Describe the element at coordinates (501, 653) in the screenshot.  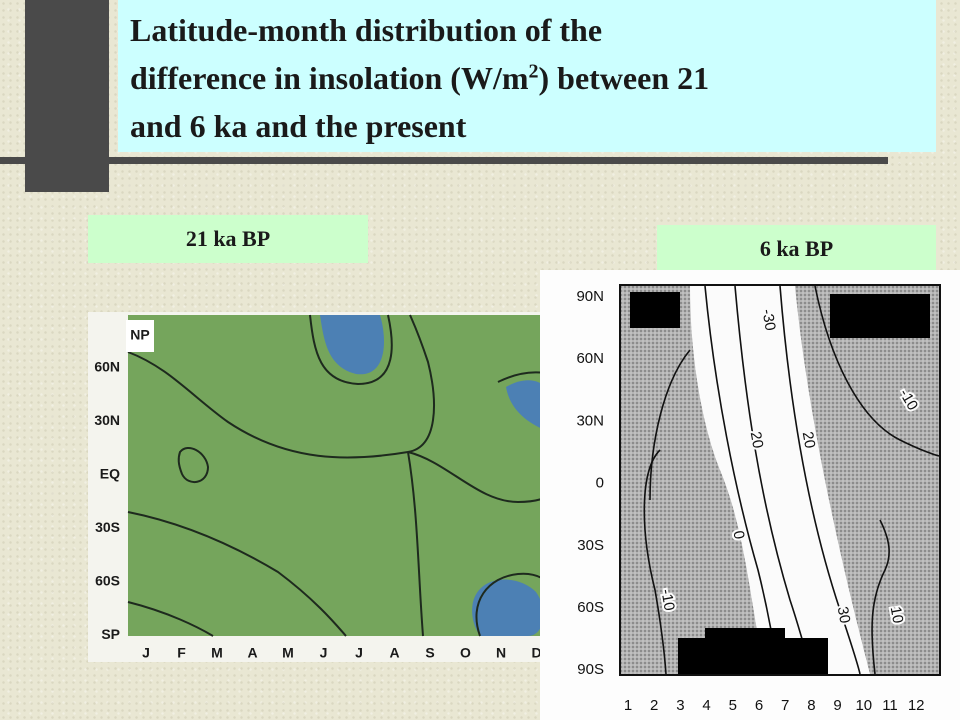
I see `x-label: N` at that location.